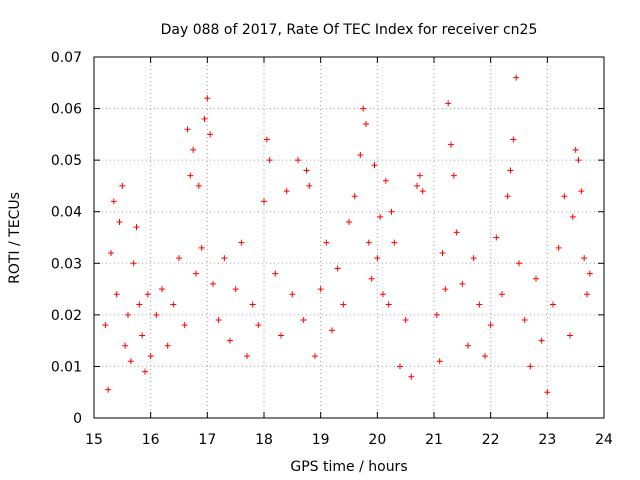 This screenshot has width=640, height=480. I want to click on x-tick-labels: 15 16 17 18 19 20 21 22 23 24, so click(349, 440).